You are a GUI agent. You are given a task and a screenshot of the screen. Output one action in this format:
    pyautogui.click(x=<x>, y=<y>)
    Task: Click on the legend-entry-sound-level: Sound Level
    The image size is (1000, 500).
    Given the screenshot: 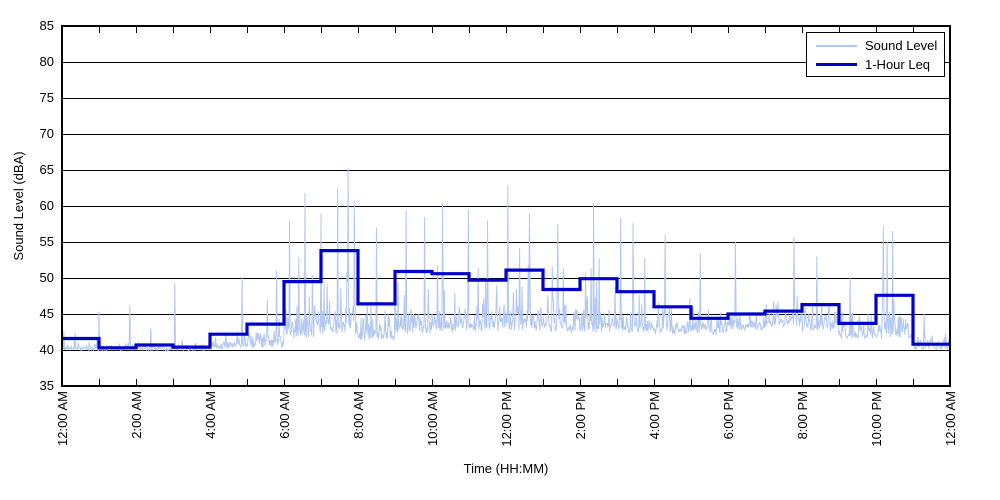 What is the action you would take?
    pyautogui.click(x=875, y=45)
    